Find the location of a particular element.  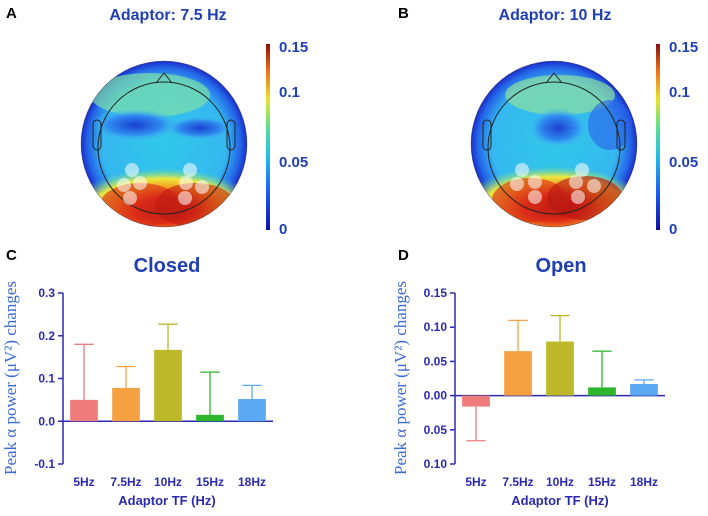

topomap-a is located at coordinates (164, 144).